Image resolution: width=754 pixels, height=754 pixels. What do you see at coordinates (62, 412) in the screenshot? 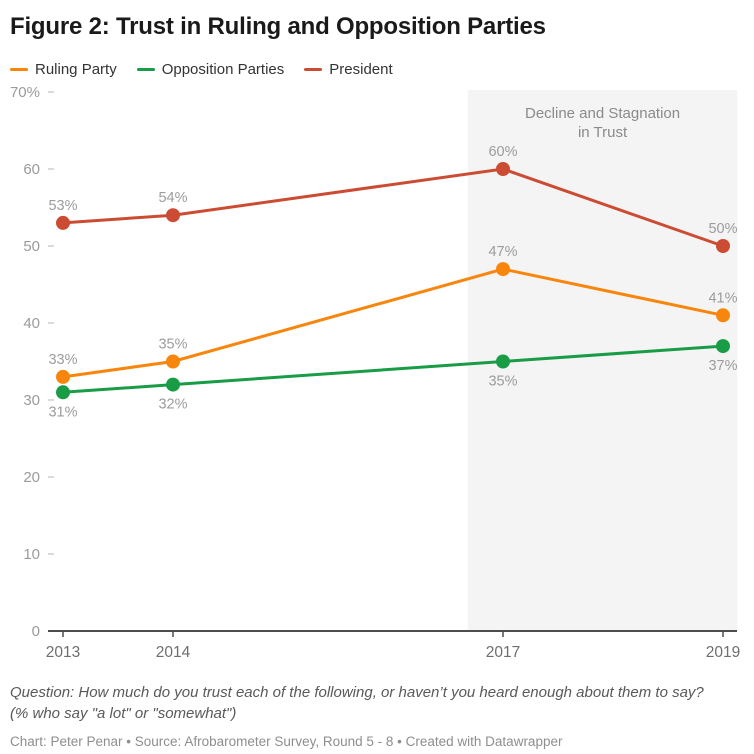
I see `value-label-opposition-parties-2013: 31%` at bounding box center [62, 412].